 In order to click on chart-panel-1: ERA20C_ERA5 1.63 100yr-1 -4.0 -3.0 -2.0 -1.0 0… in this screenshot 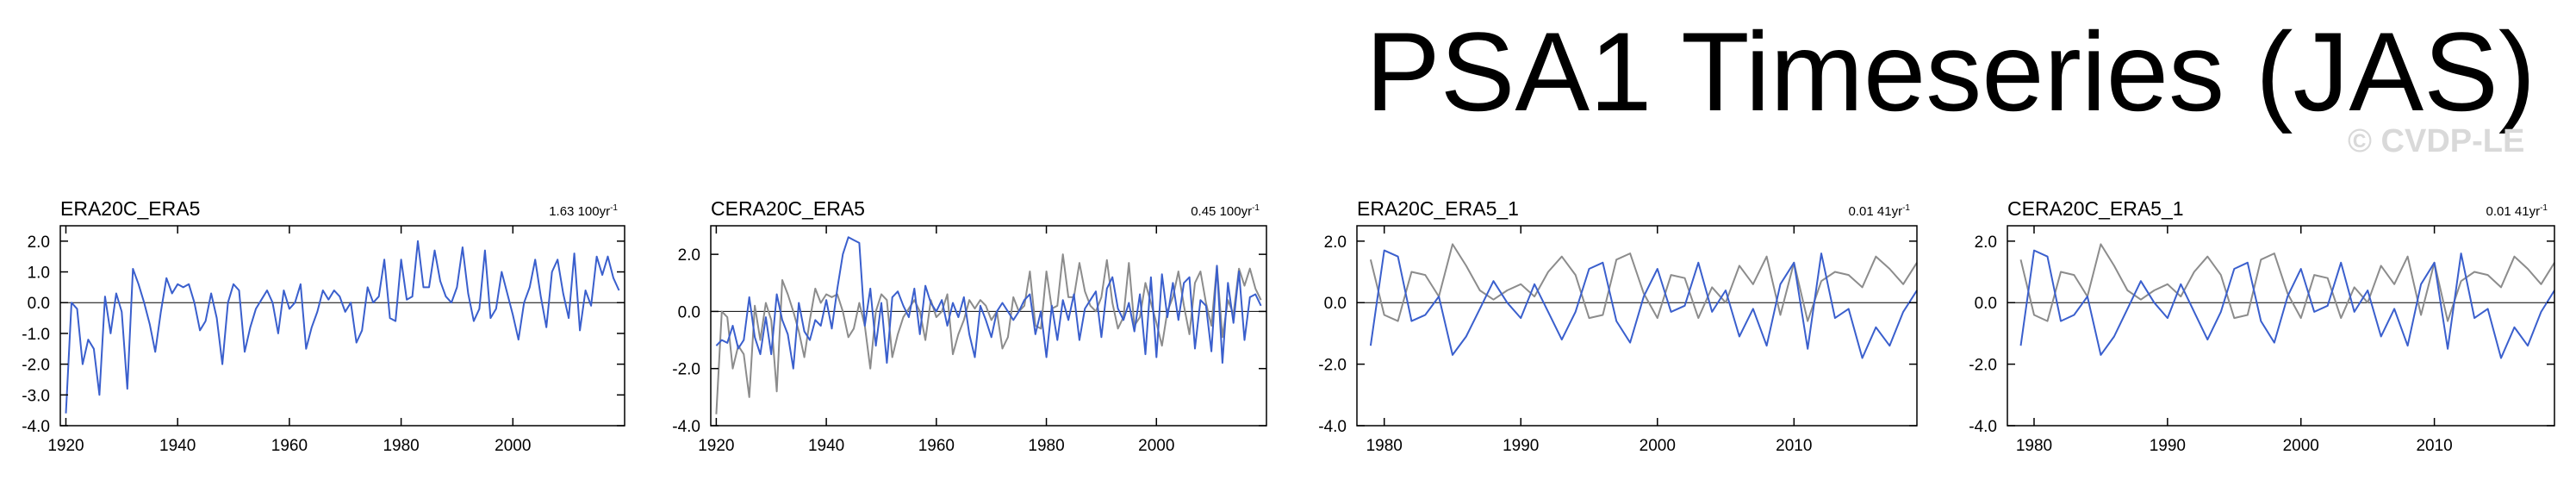, I will do `click(324, 326)`.